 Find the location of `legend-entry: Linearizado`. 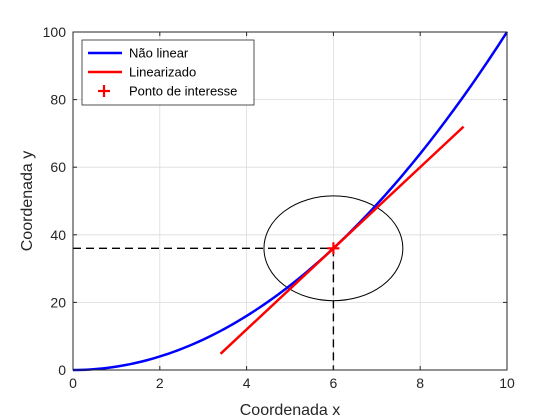

legend-entry: Linearizado is located at coordinates (142, 72).